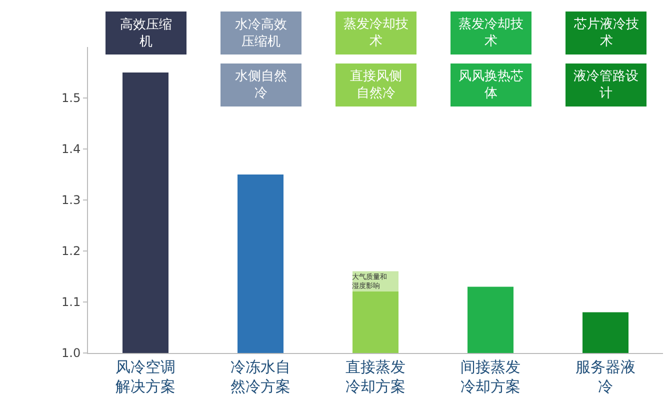  Describe the element at coordinates (260, 377) in the screenshot. I see `x-tick-label: 冷冻水自然冷方案` at that location.